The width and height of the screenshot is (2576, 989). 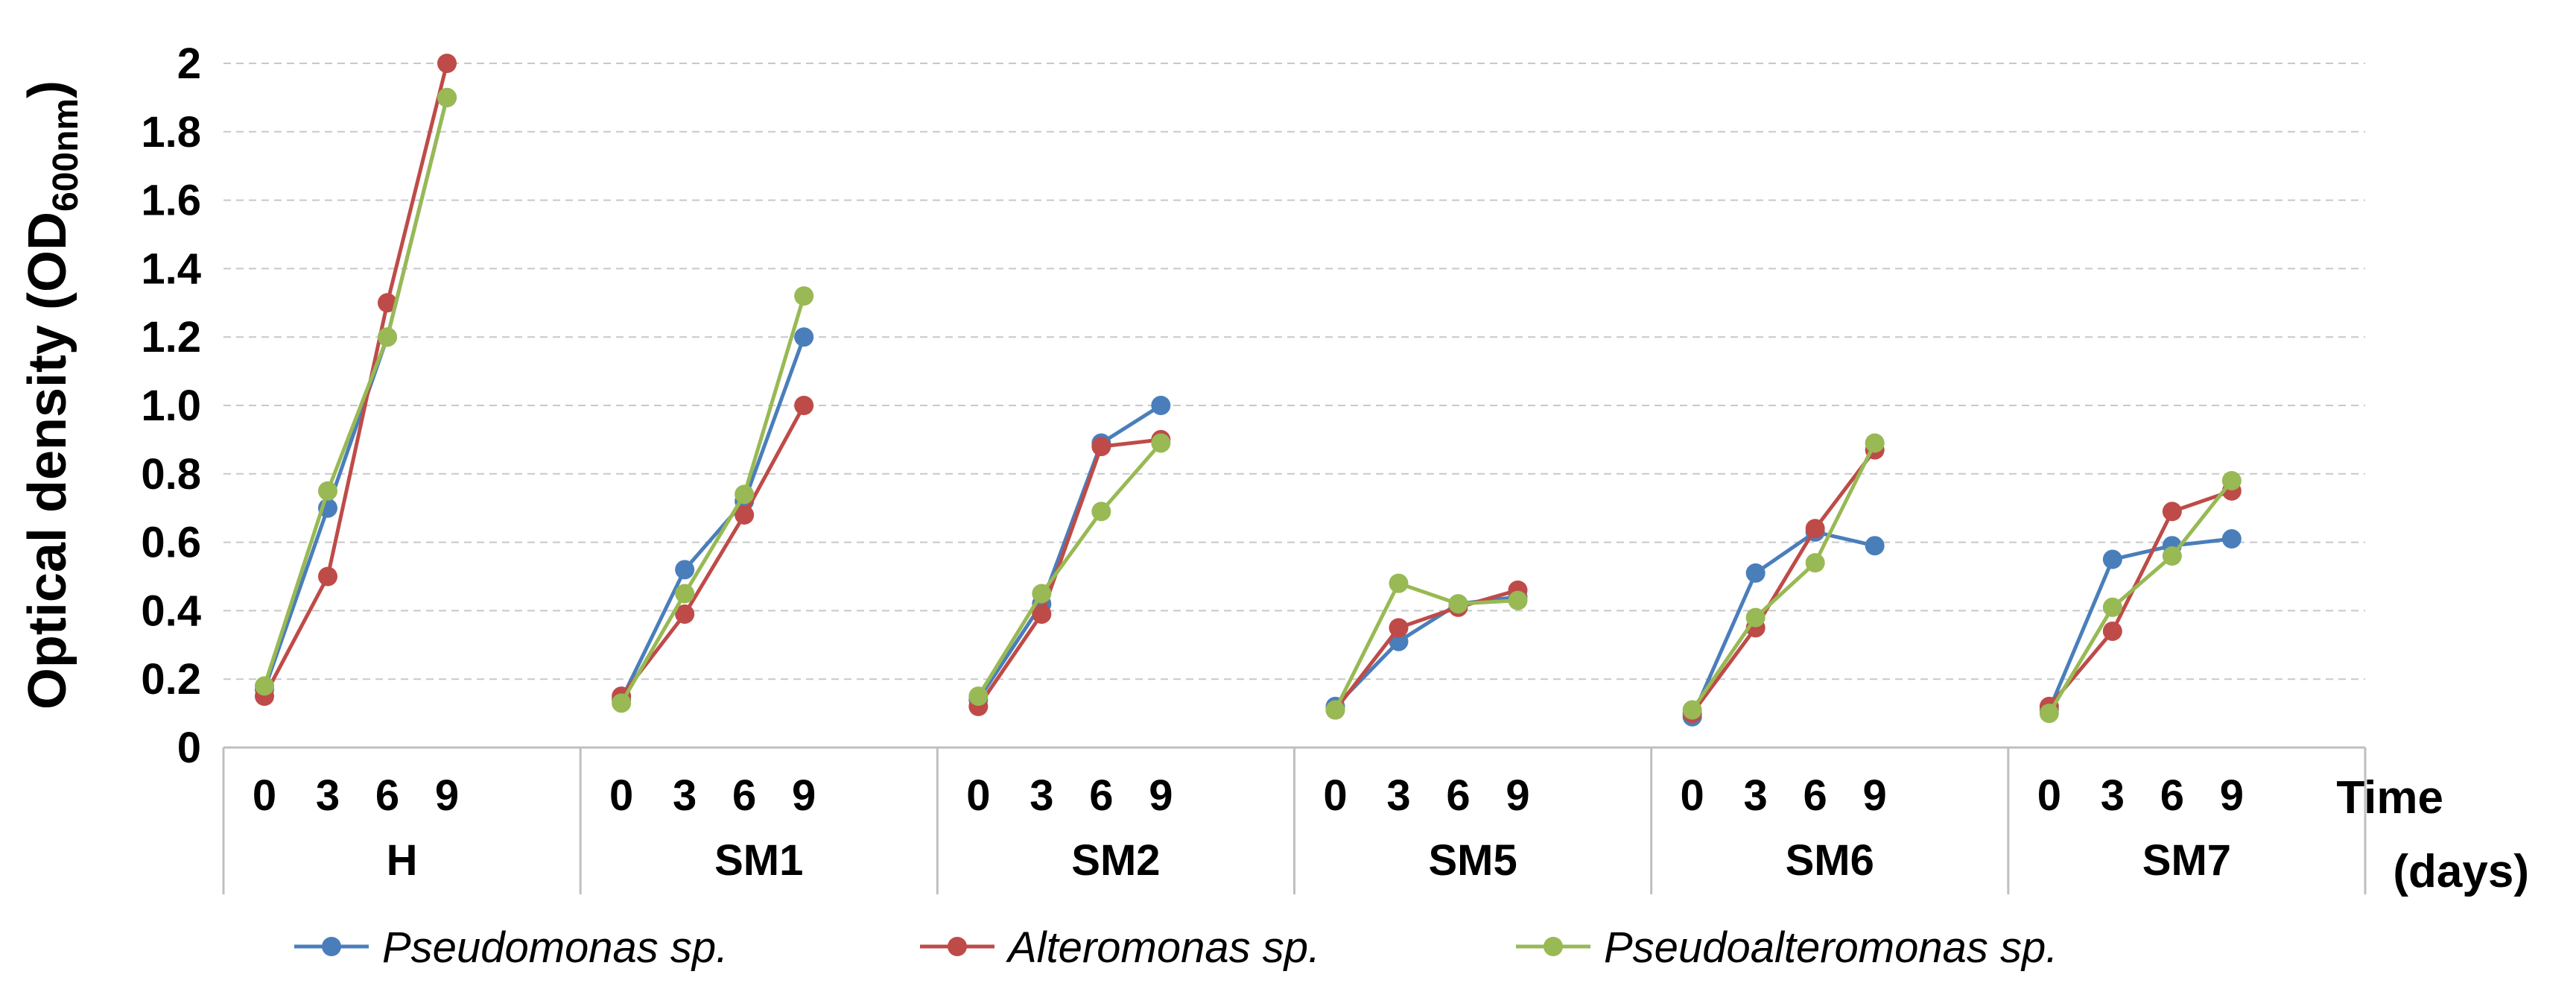 What do you see at coordinates (189, 64) in the screenshot?
I see `y-tick-label: 2` at bounding box center [189, 64].